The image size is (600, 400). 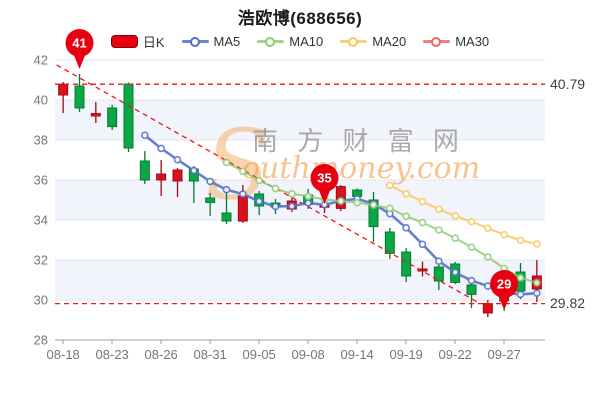 What do you see at coordinates (124, 41) in the screenshot?
I see `daily-k-swatch-icon` at bounding box center [124, 41].